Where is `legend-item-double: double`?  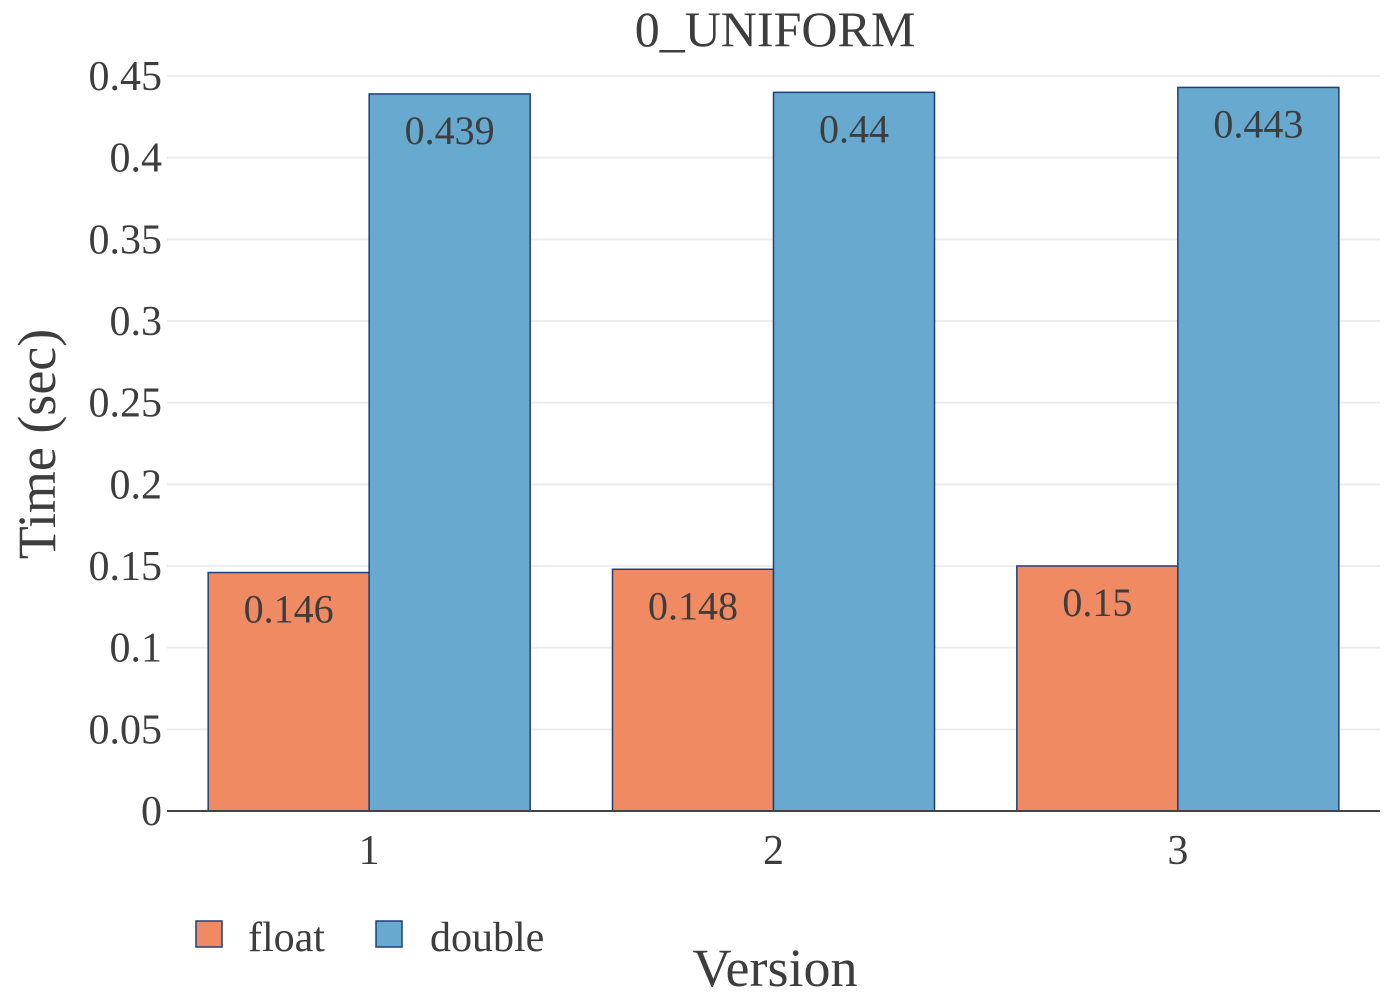
legend-item-double: double is located at coordinates (459, 938).